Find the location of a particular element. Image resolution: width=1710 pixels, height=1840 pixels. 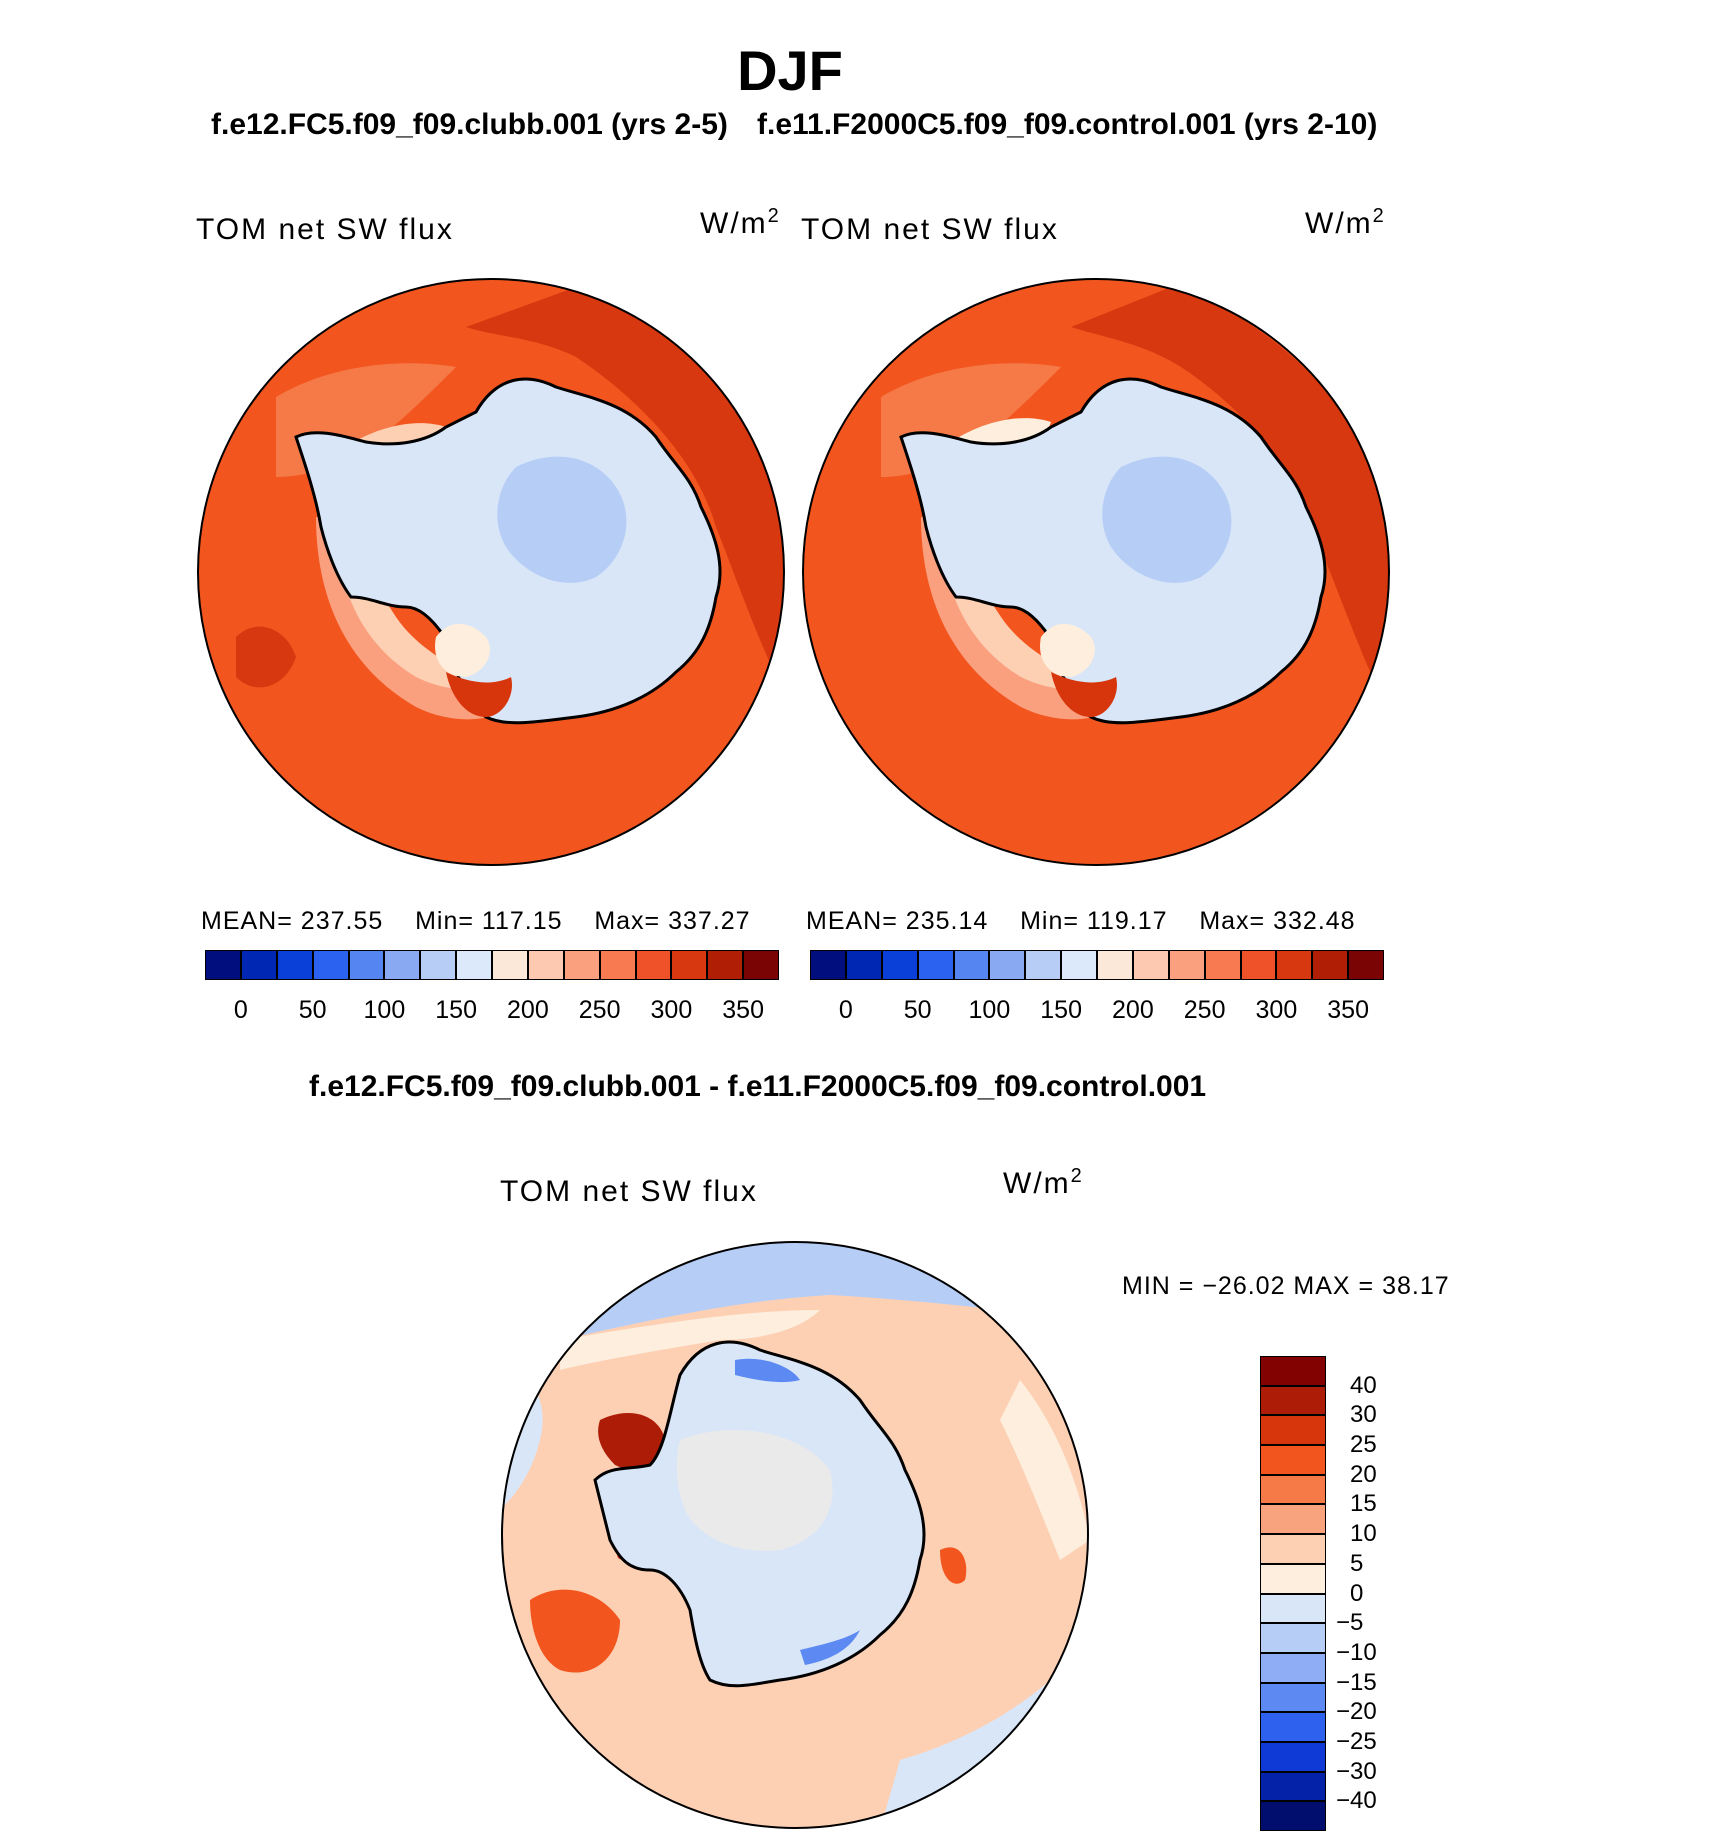

colorbar-1-tick-label: 100 is located at coordinates (384, 1010).